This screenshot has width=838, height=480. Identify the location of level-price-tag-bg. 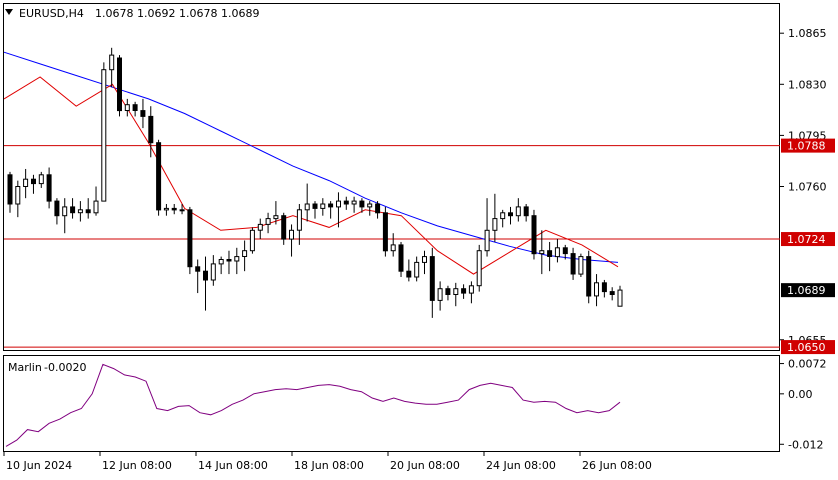
(808, 347).